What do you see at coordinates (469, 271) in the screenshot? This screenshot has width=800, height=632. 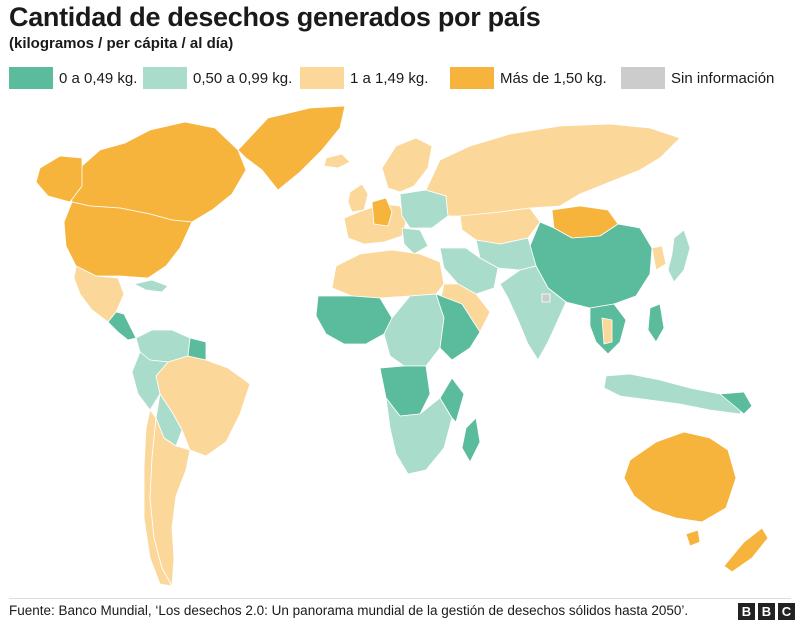 I see `region-middle-east` at bounding box center [469, 271].